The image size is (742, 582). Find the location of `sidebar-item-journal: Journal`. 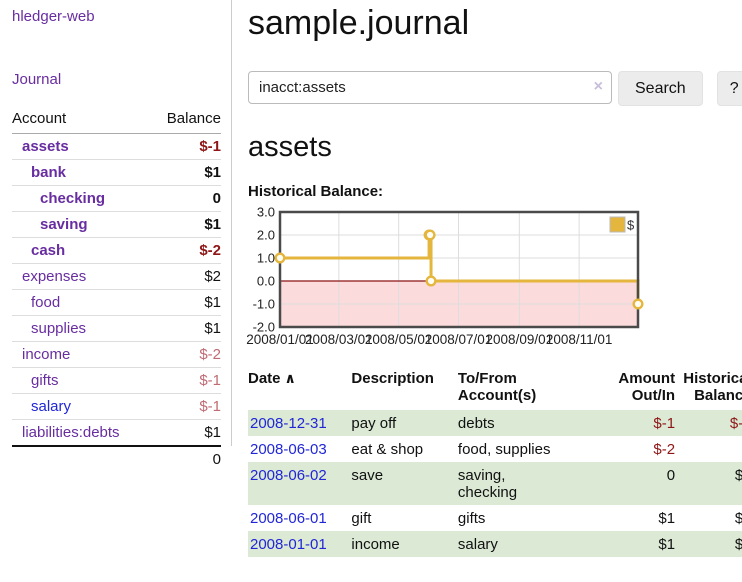

sidebar-item-journal: Journal is located at coordinates (37, 79).